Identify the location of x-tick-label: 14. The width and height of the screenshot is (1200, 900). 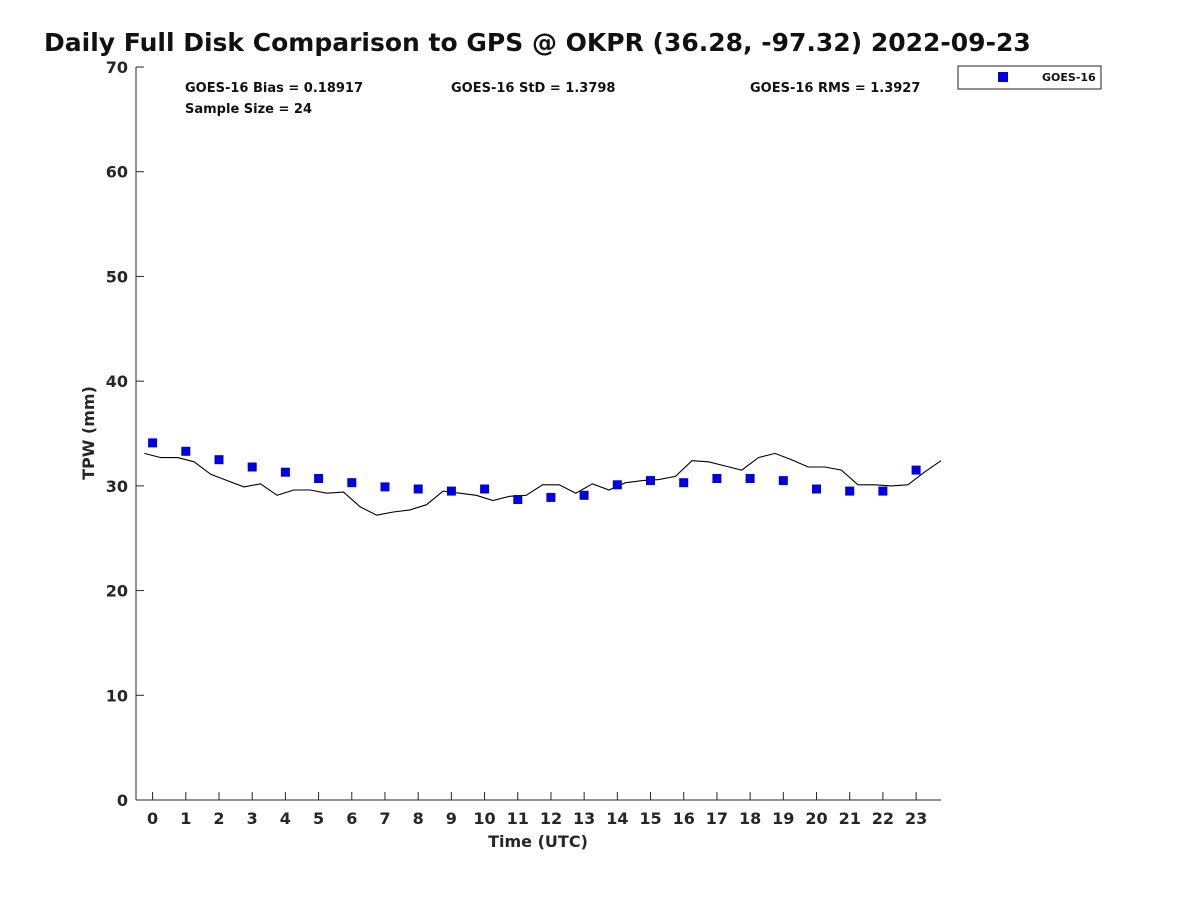
(617, 818).